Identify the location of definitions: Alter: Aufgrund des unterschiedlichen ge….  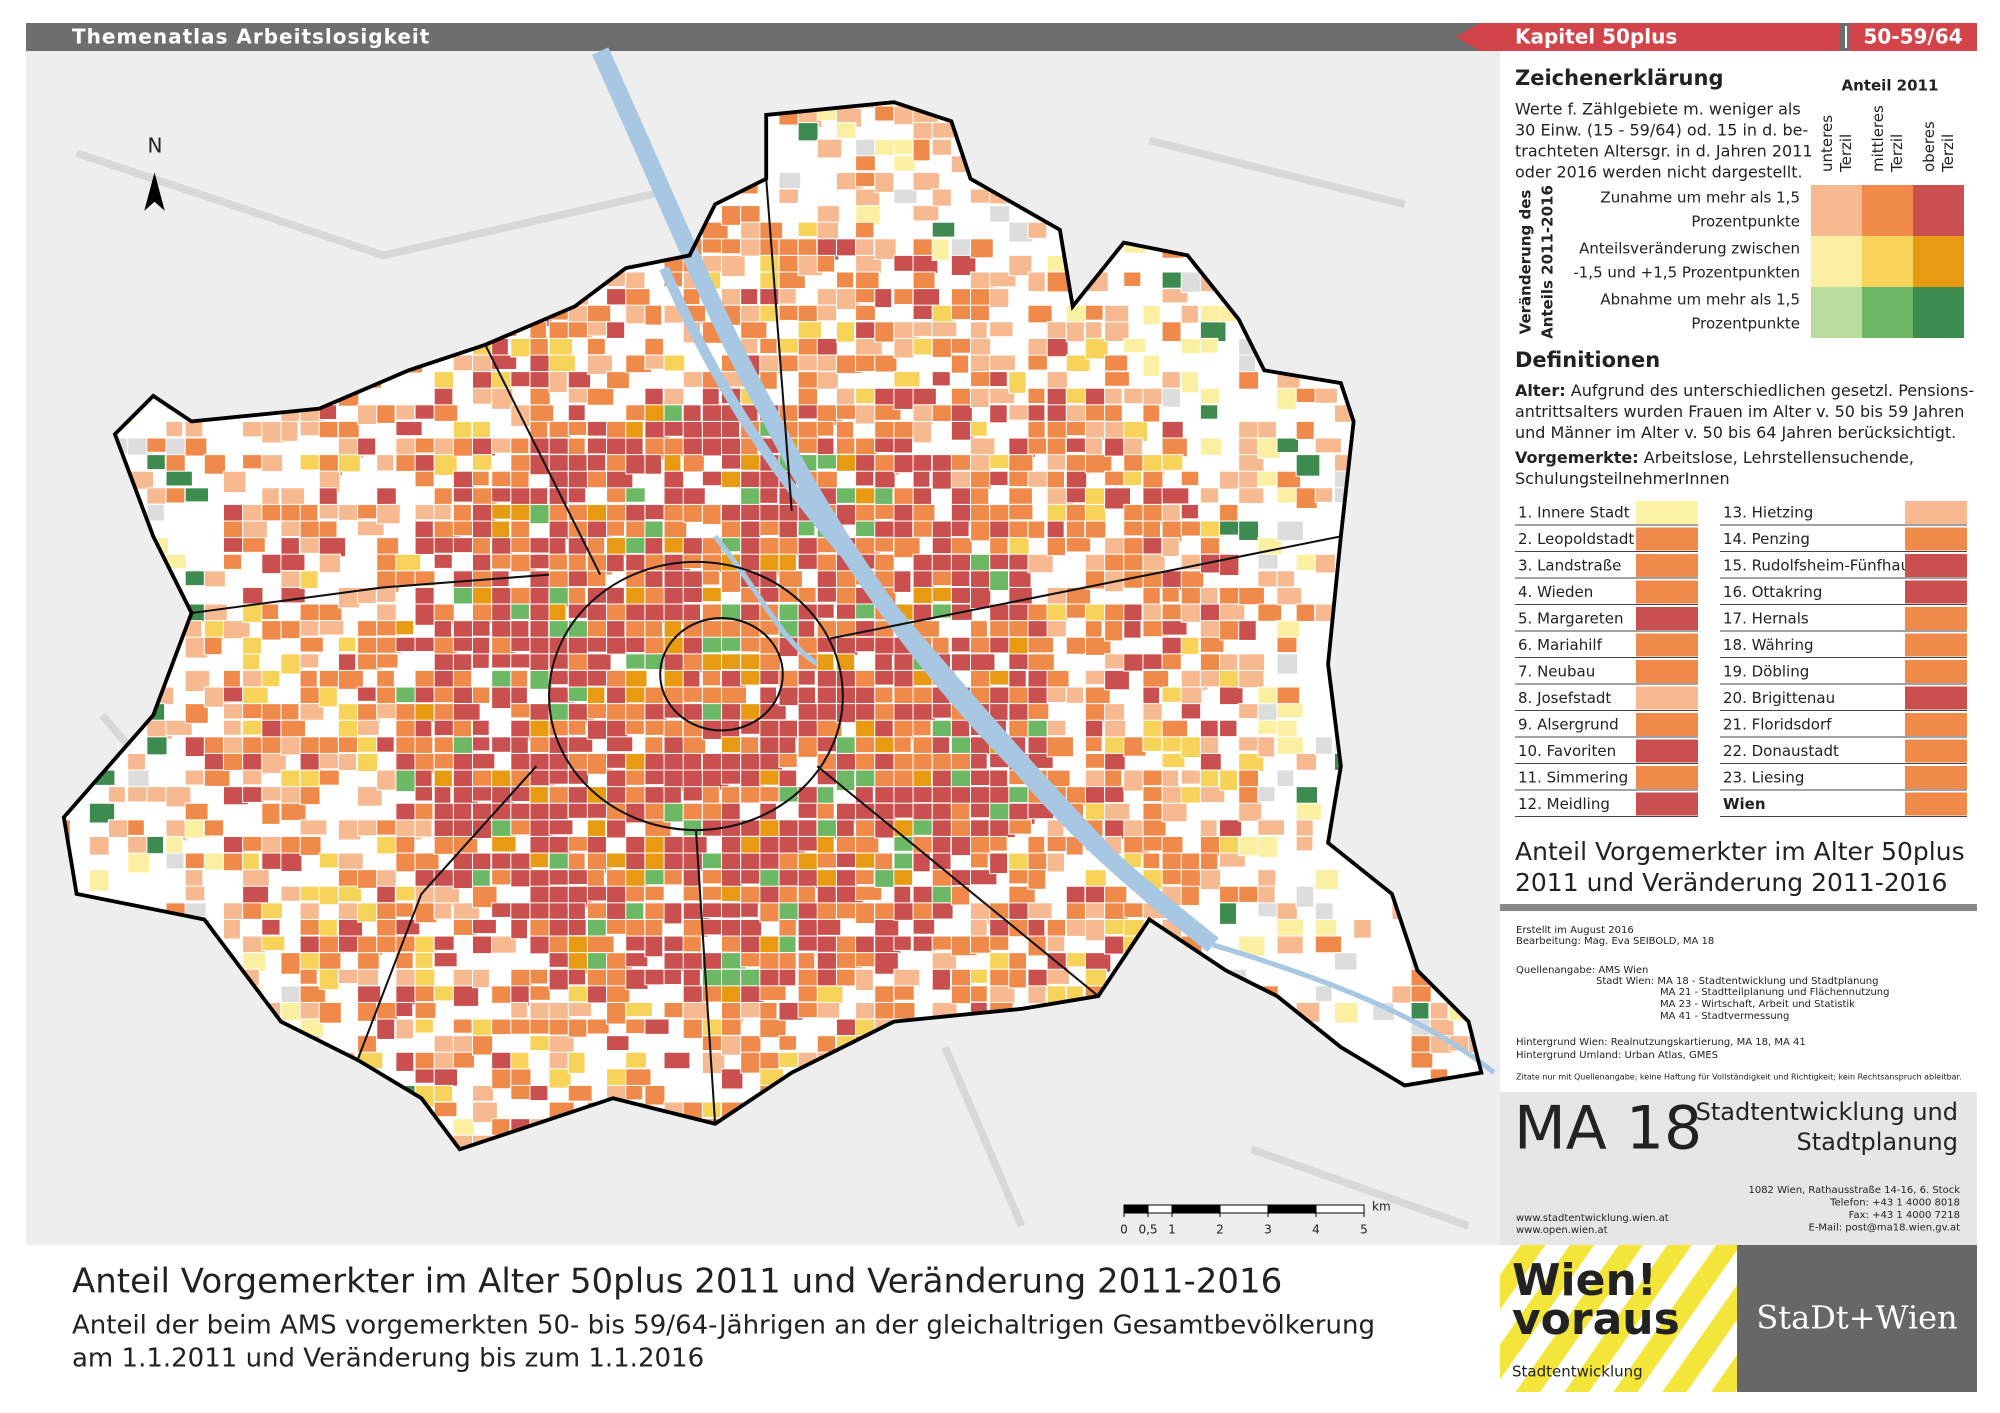
(1744, 434).